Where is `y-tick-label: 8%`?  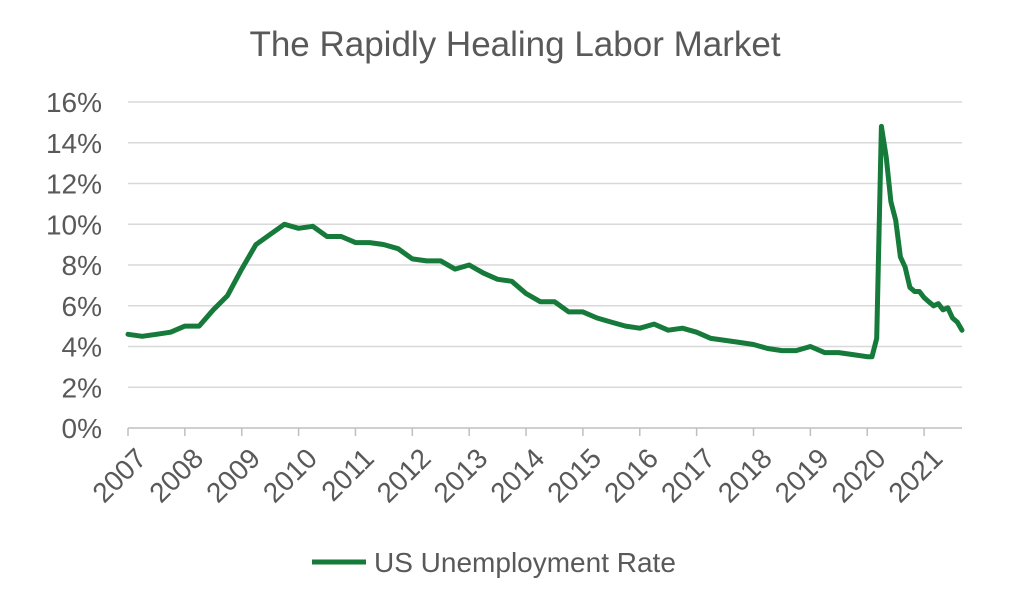 y-tick-label: 8% is located at coordinates (82, 265).